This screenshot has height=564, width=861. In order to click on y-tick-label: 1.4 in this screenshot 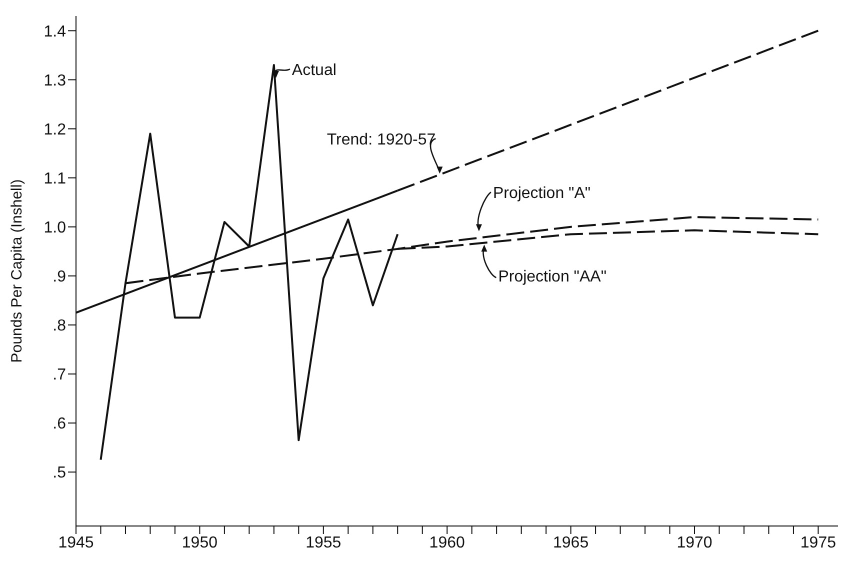, I will do `click(55, 31)`.